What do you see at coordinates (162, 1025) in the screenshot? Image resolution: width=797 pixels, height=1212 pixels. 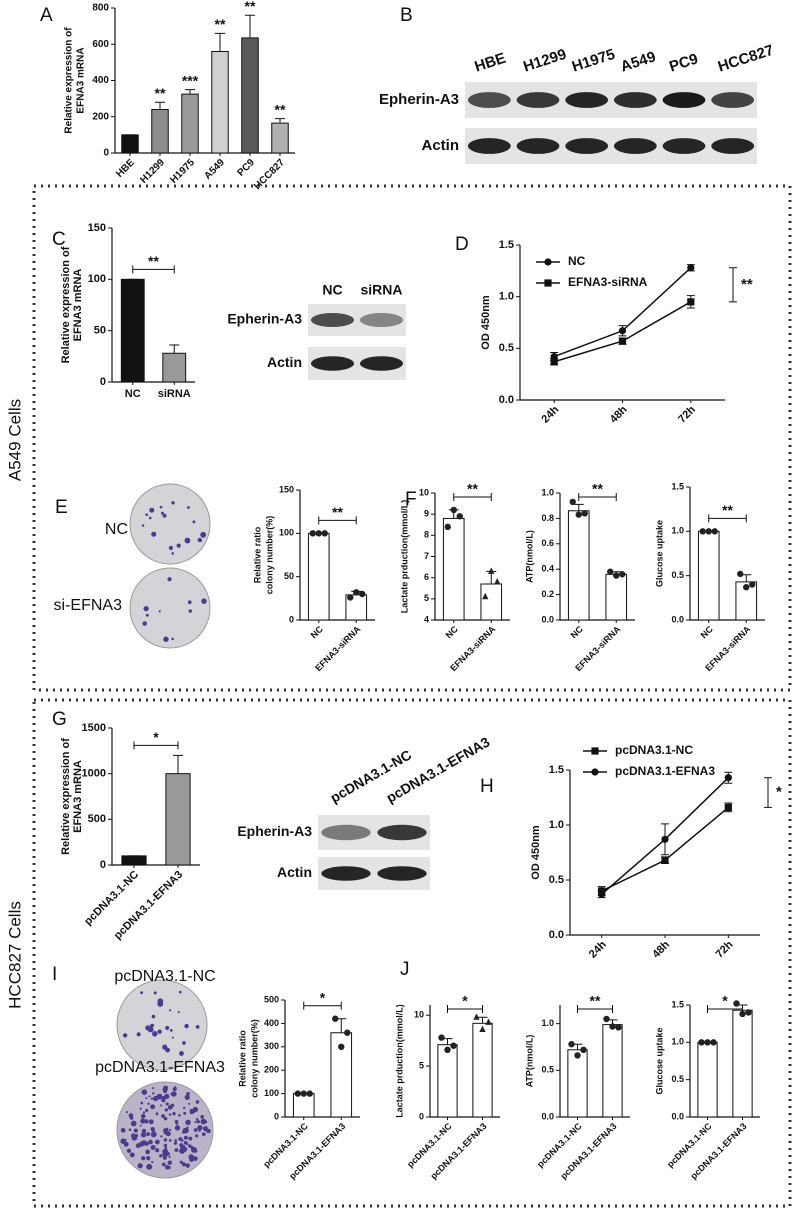 I see `dish` at bounding box center [162, 1025].